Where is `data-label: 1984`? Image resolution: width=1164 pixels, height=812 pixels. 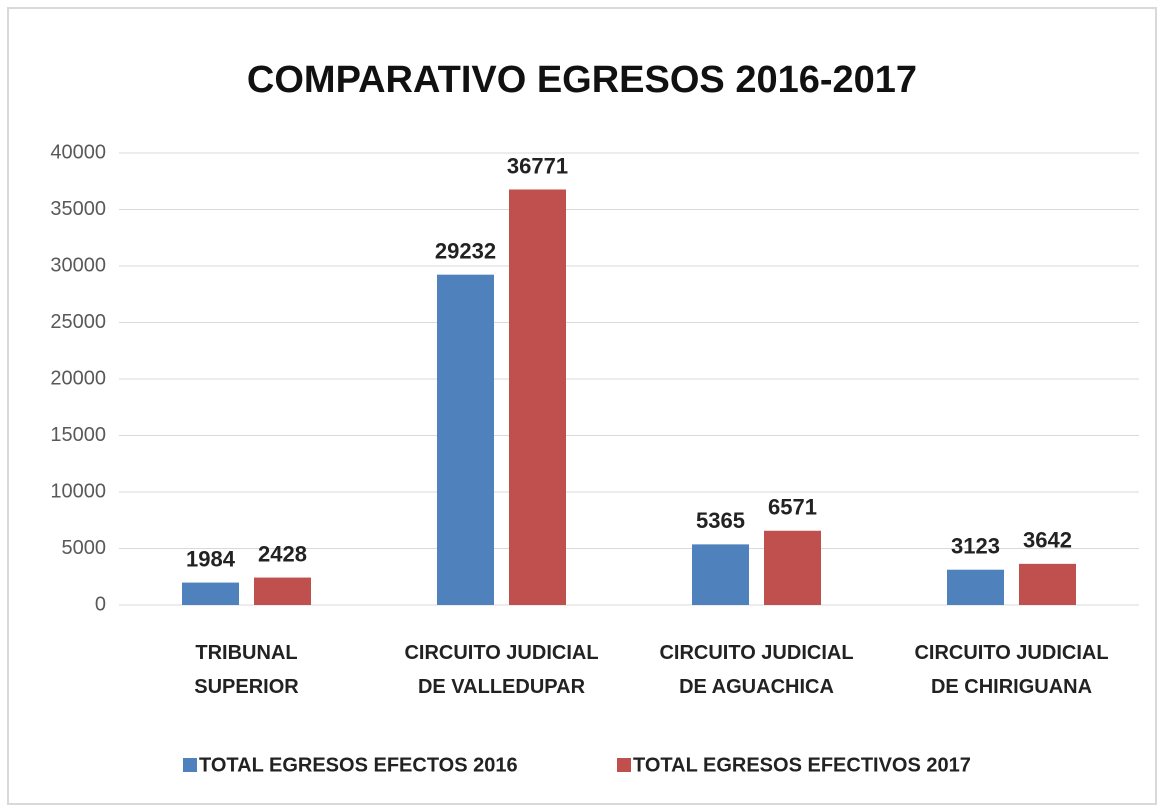
data-label: 1984 is located at coordinates (211, 558).